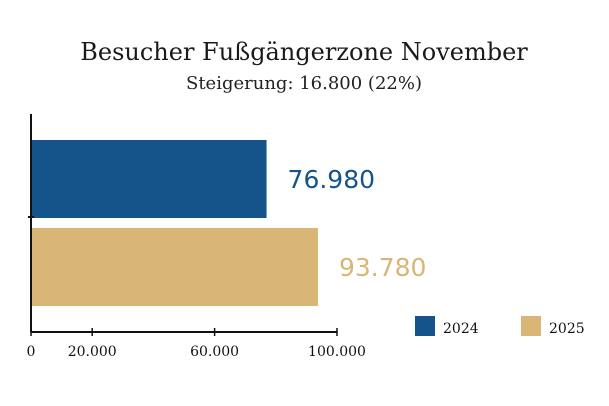  I want to click on legend-swatch-2024, so click(425, 326).